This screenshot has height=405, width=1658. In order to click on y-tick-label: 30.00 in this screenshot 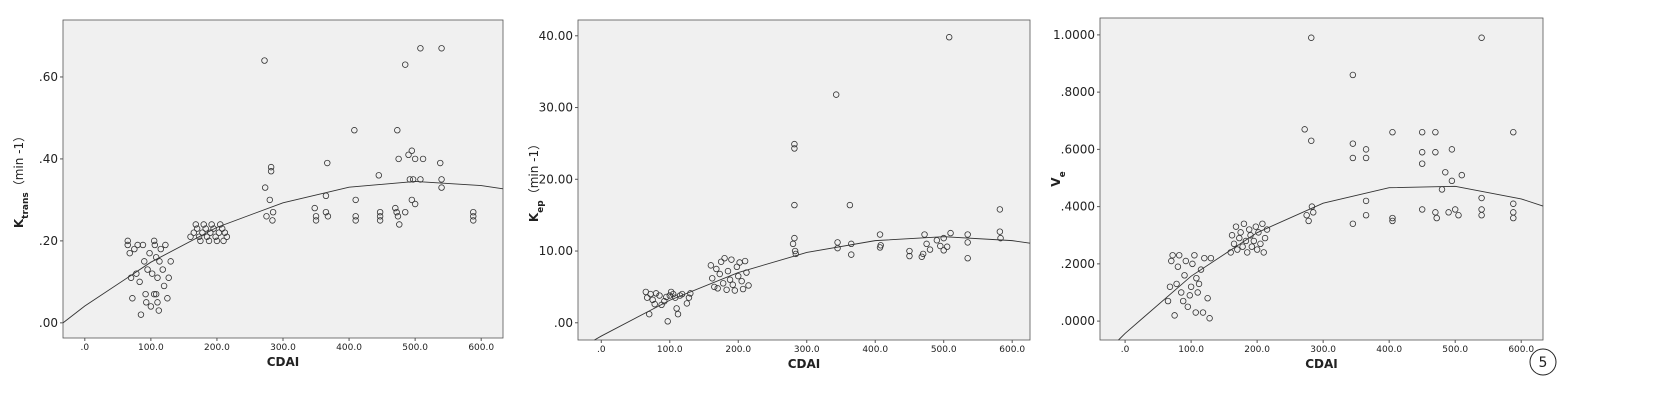, I will do `click(556, 108)`.